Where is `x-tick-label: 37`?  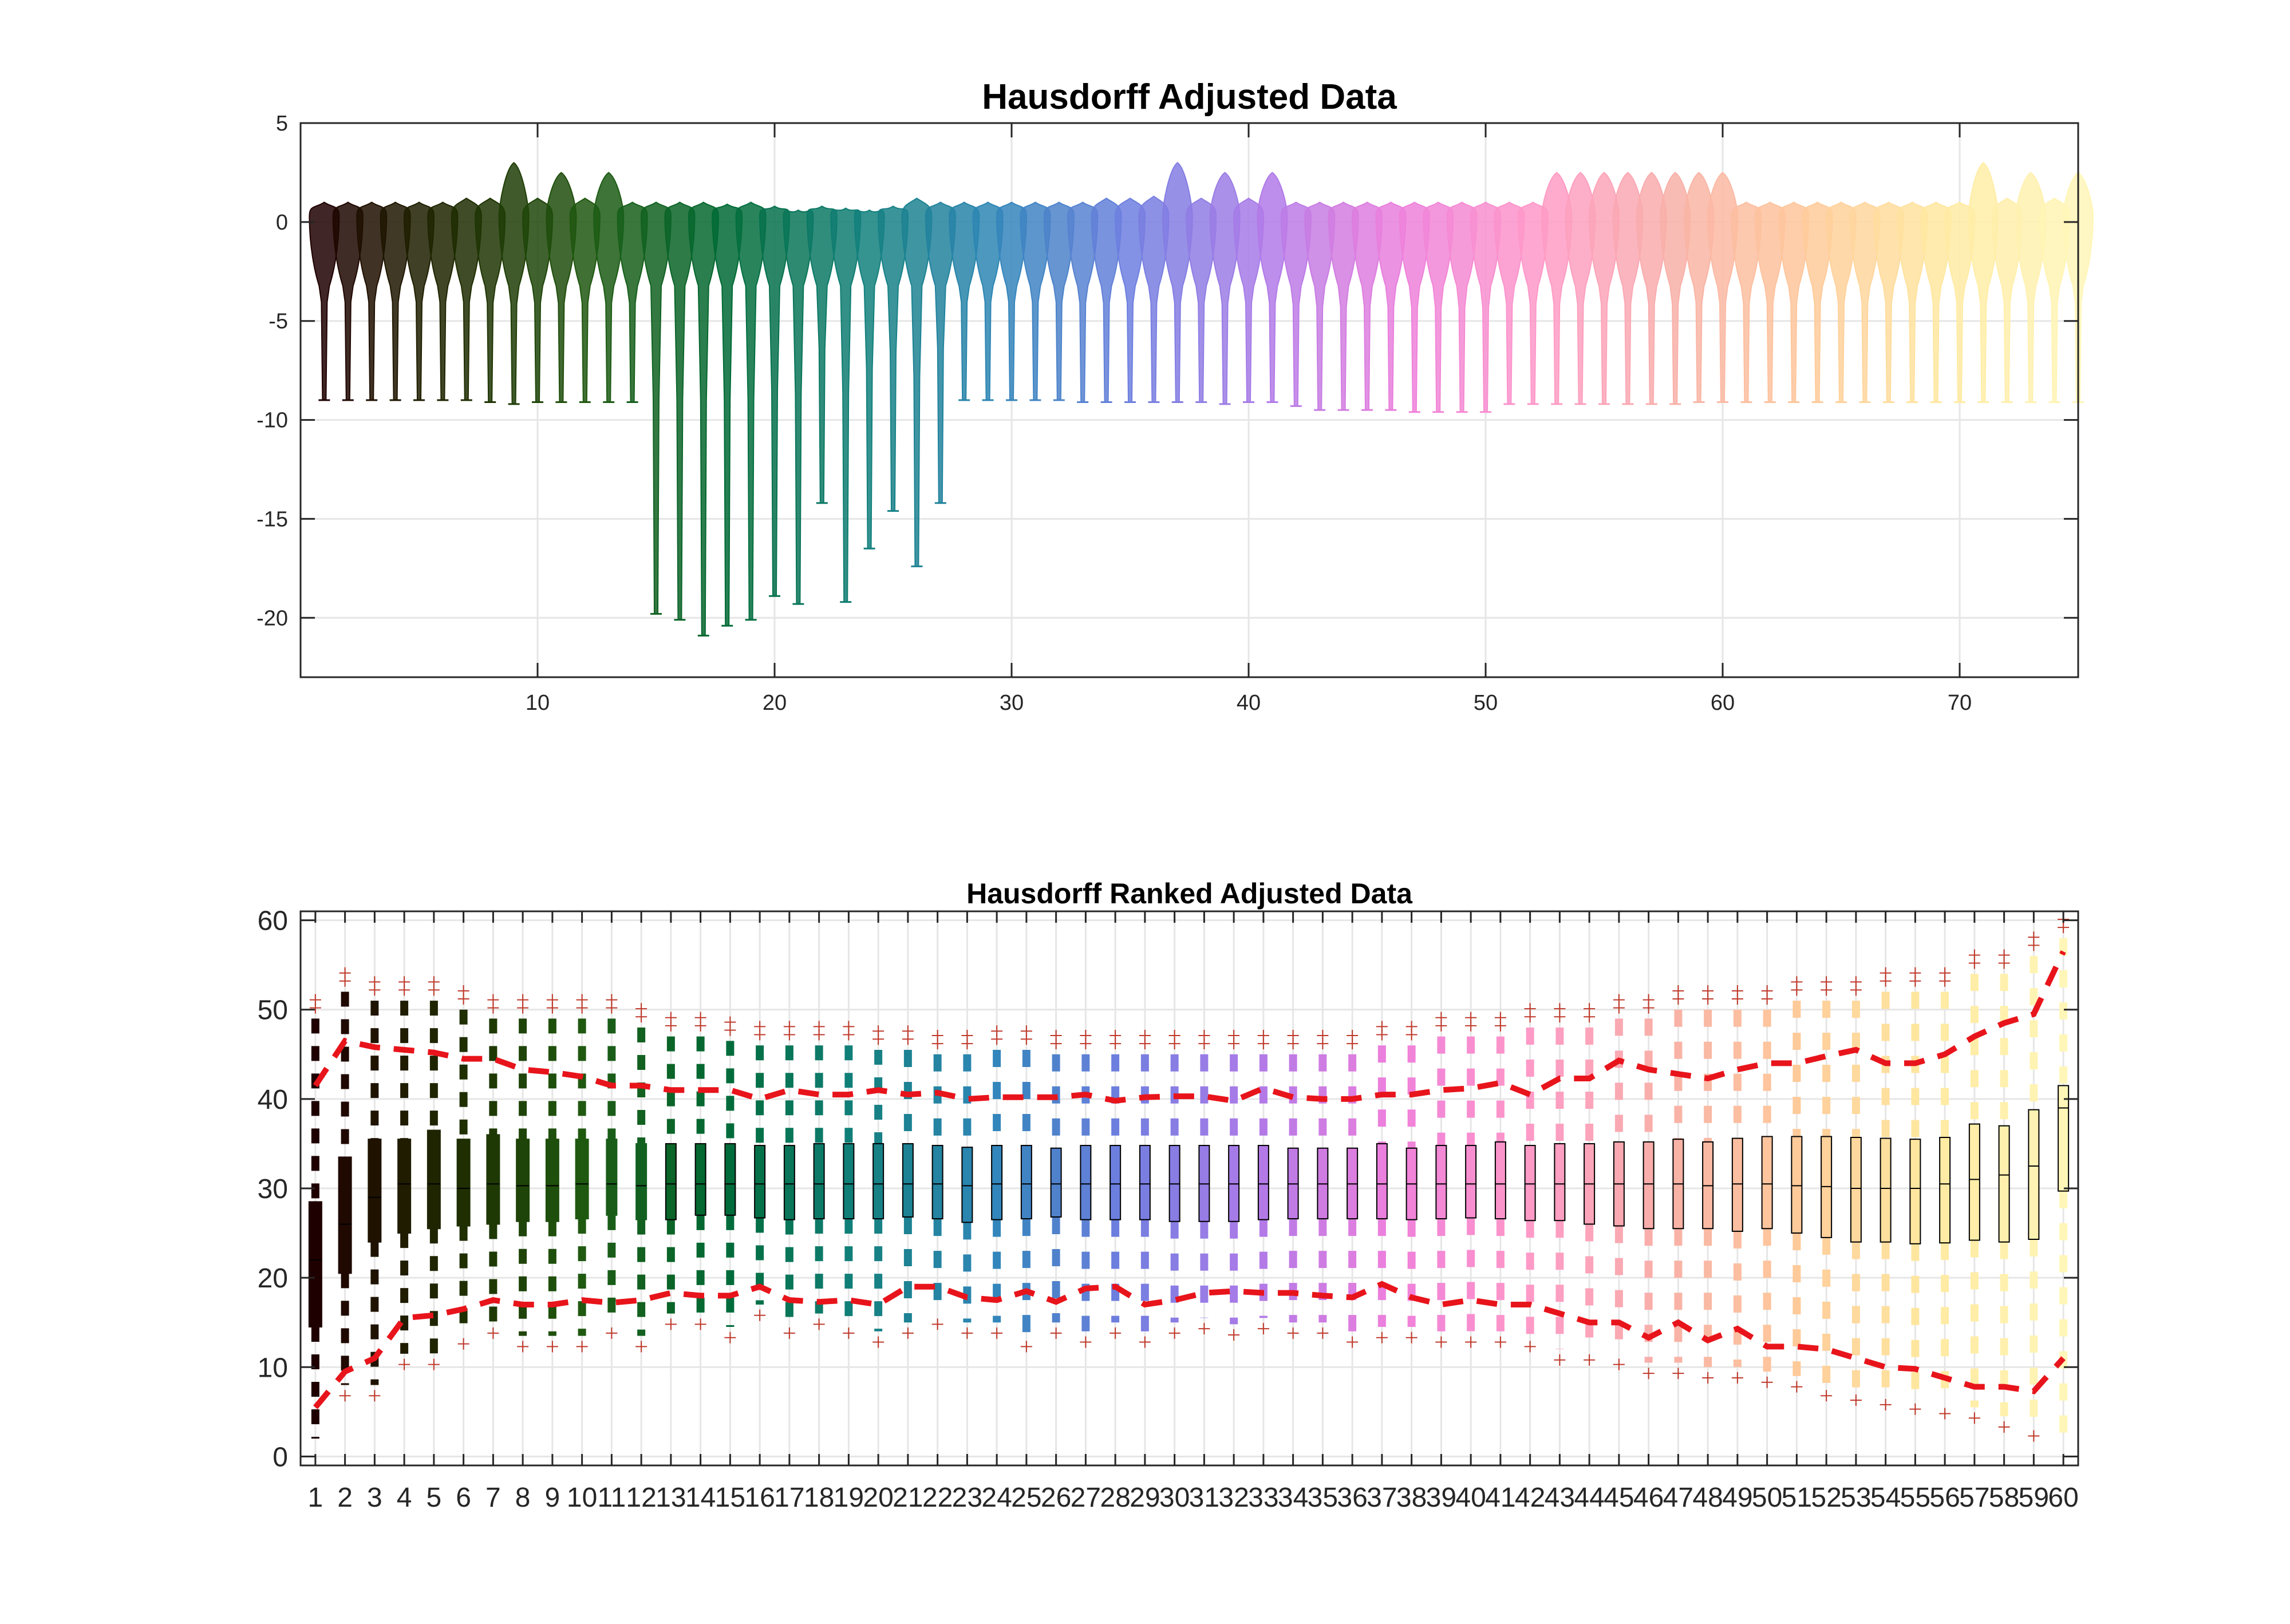
x-tick-label: 37 is located at coordinates (1382, 1498).